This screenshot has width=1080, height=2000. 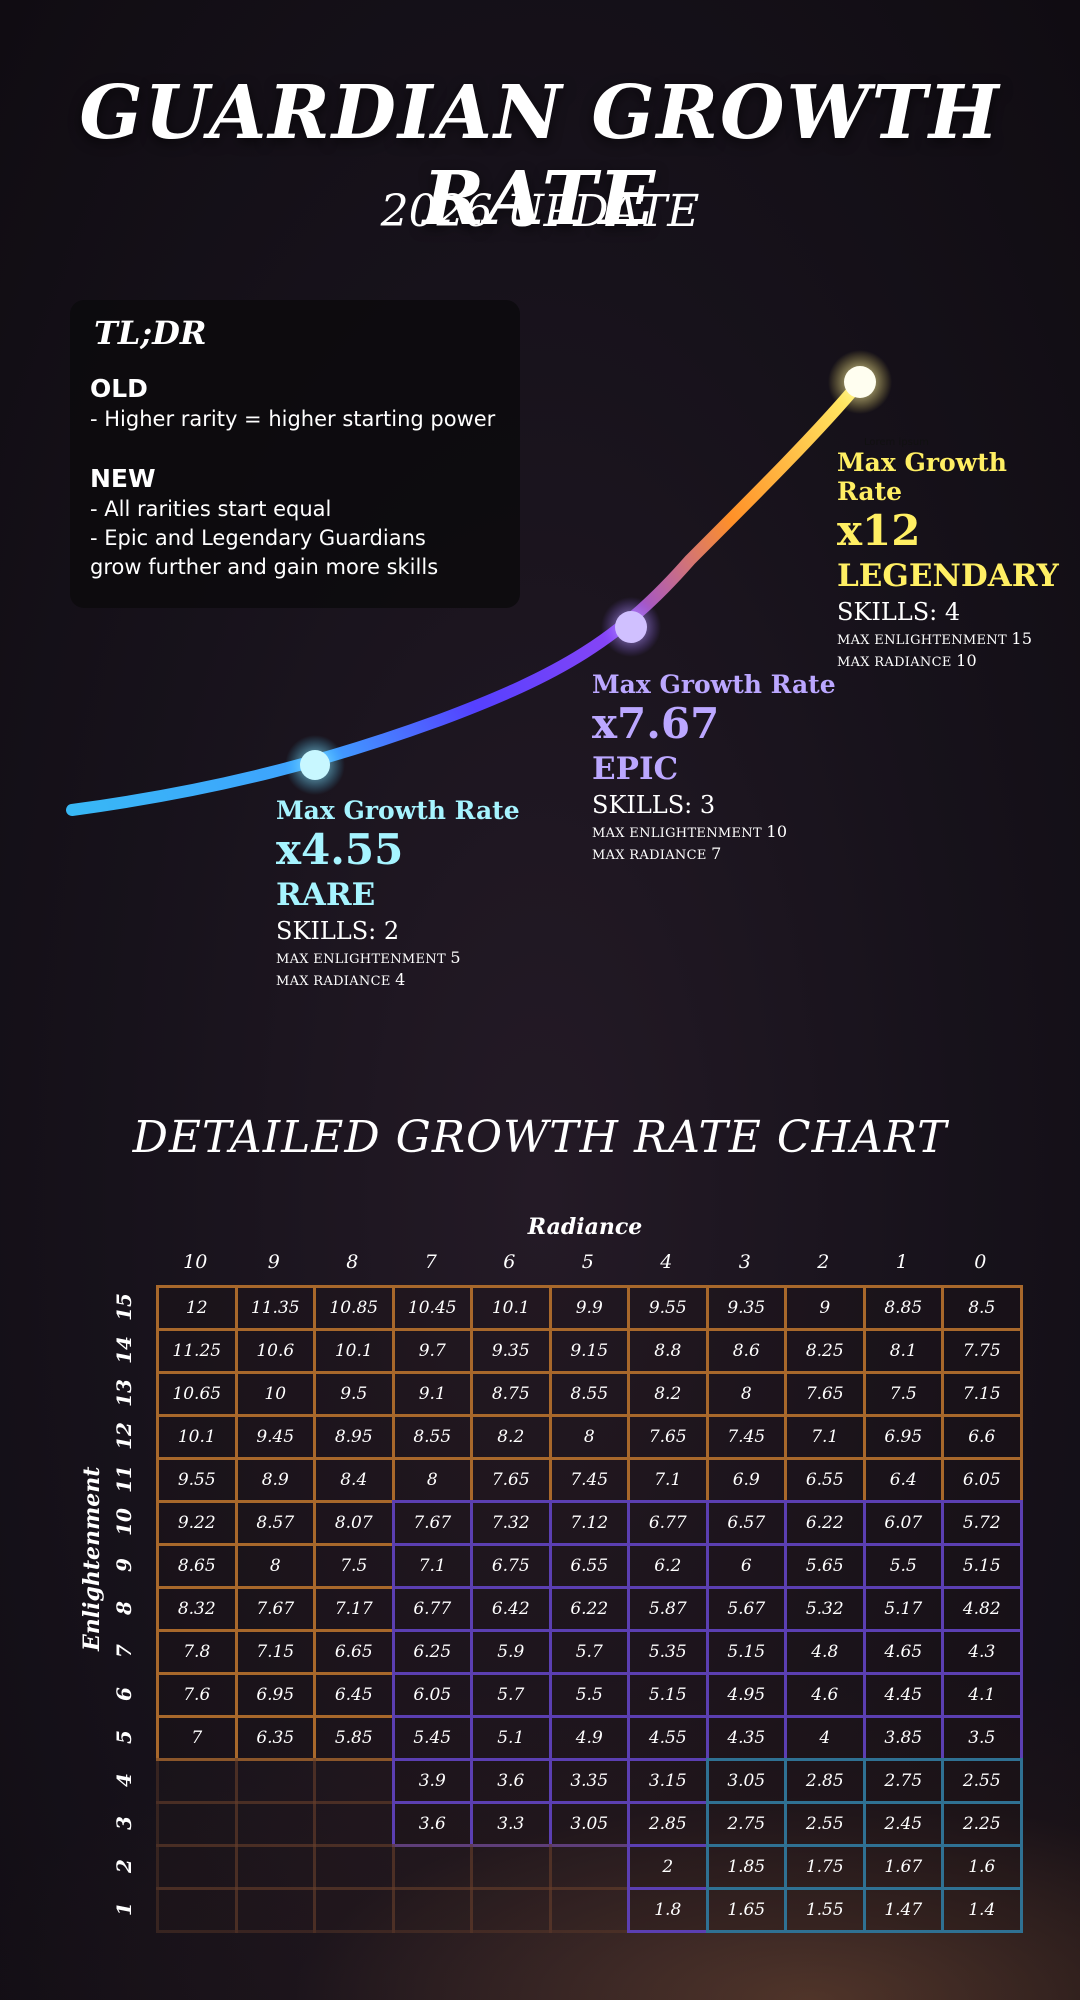 I want to click on table-cell: 6.22, so click(x=589, y=1609).